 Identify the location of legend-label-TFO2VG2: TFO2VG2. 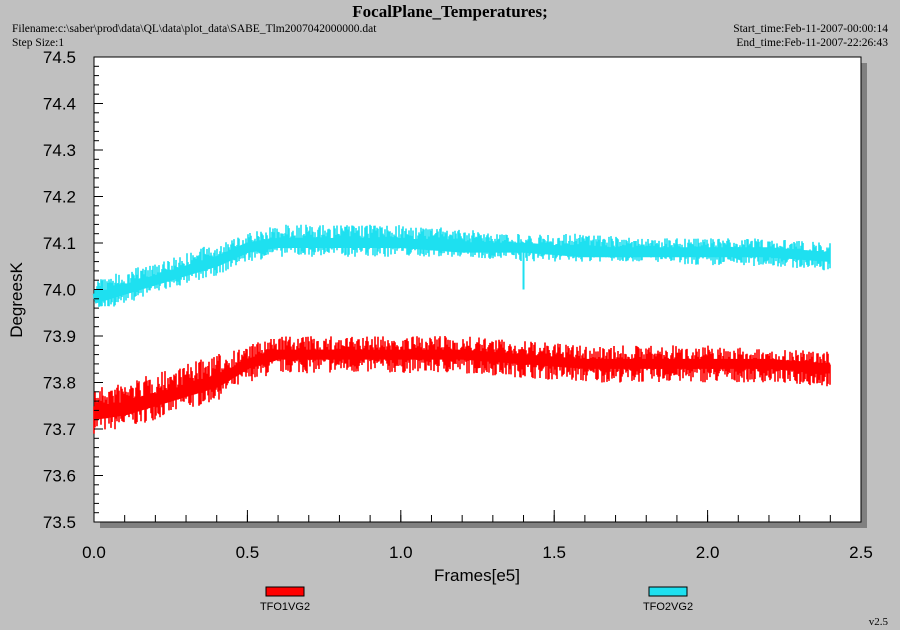
(668, 607).